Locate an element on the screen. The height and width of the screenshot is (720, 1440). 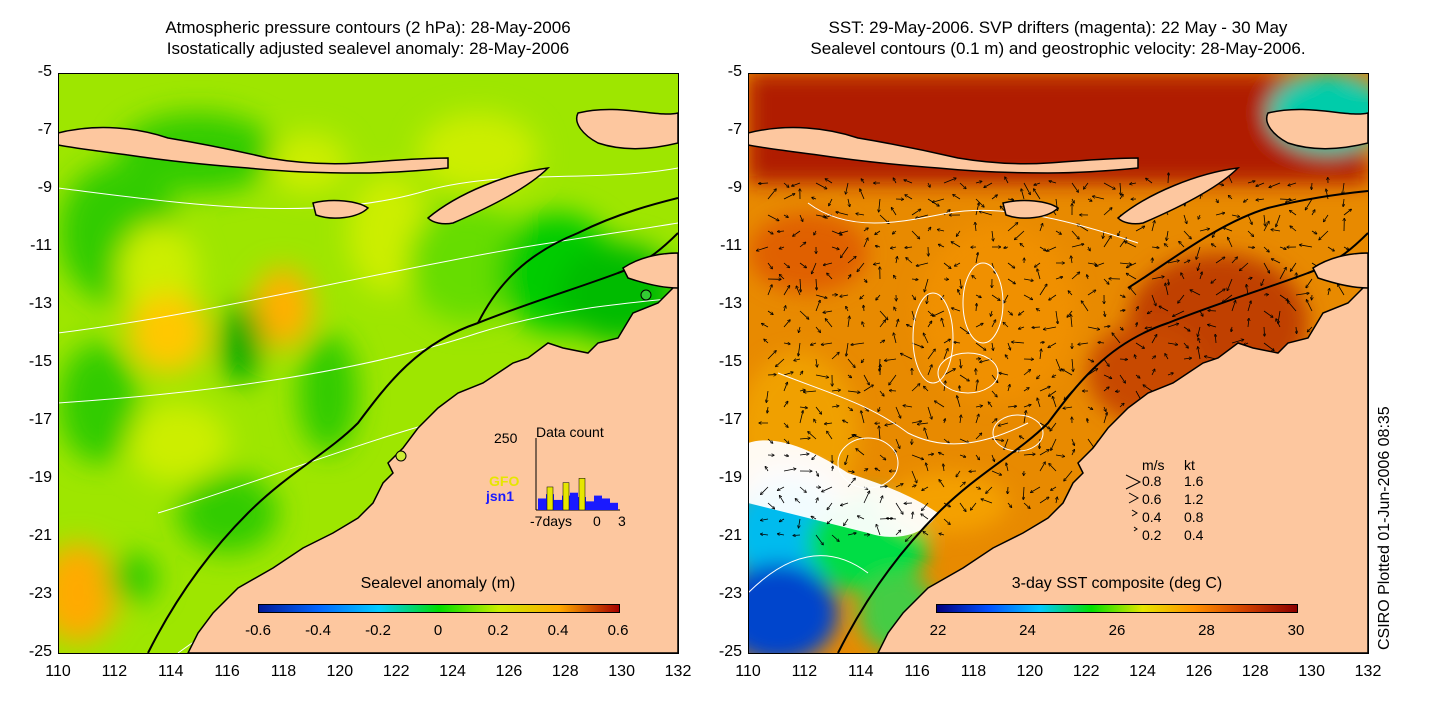
colorbar-tick-label: 0.2 is located at coordinates (498, 630).